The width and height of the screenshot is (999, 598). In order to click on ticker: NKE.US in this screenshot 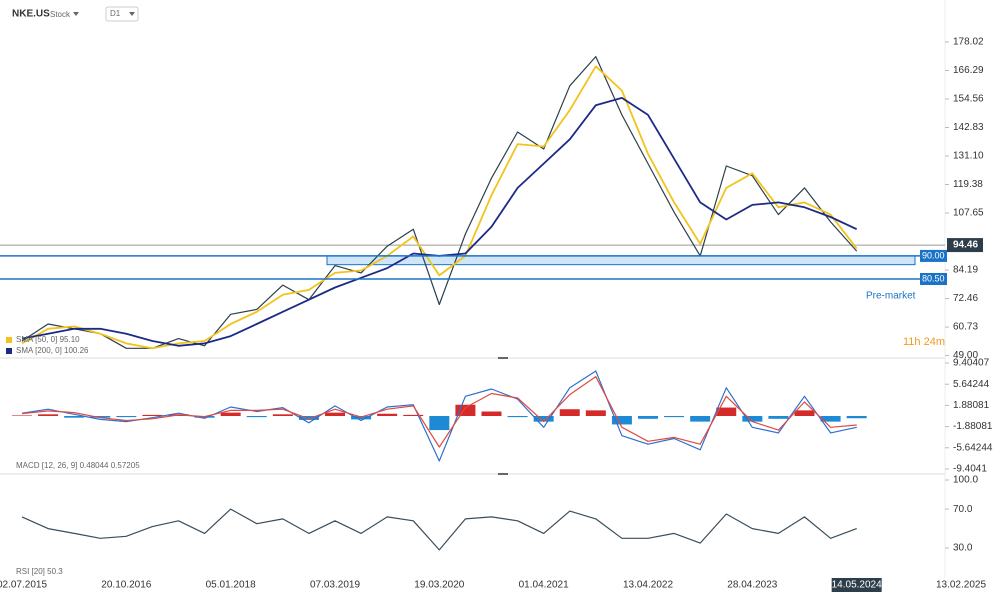, I will do `click(31, 14)`.